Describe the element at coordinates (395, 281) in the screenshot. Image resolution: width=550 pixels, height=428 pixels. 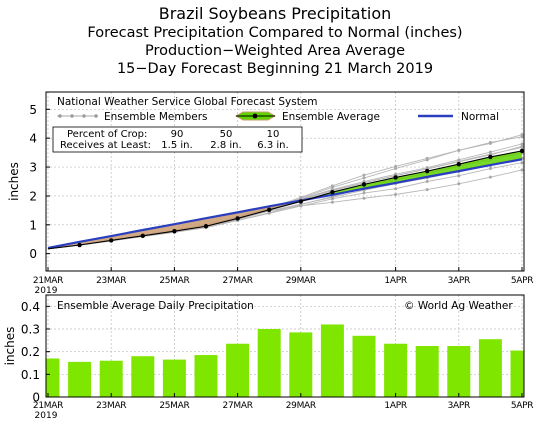
I see `x-tick-label: 1APR` at that location.